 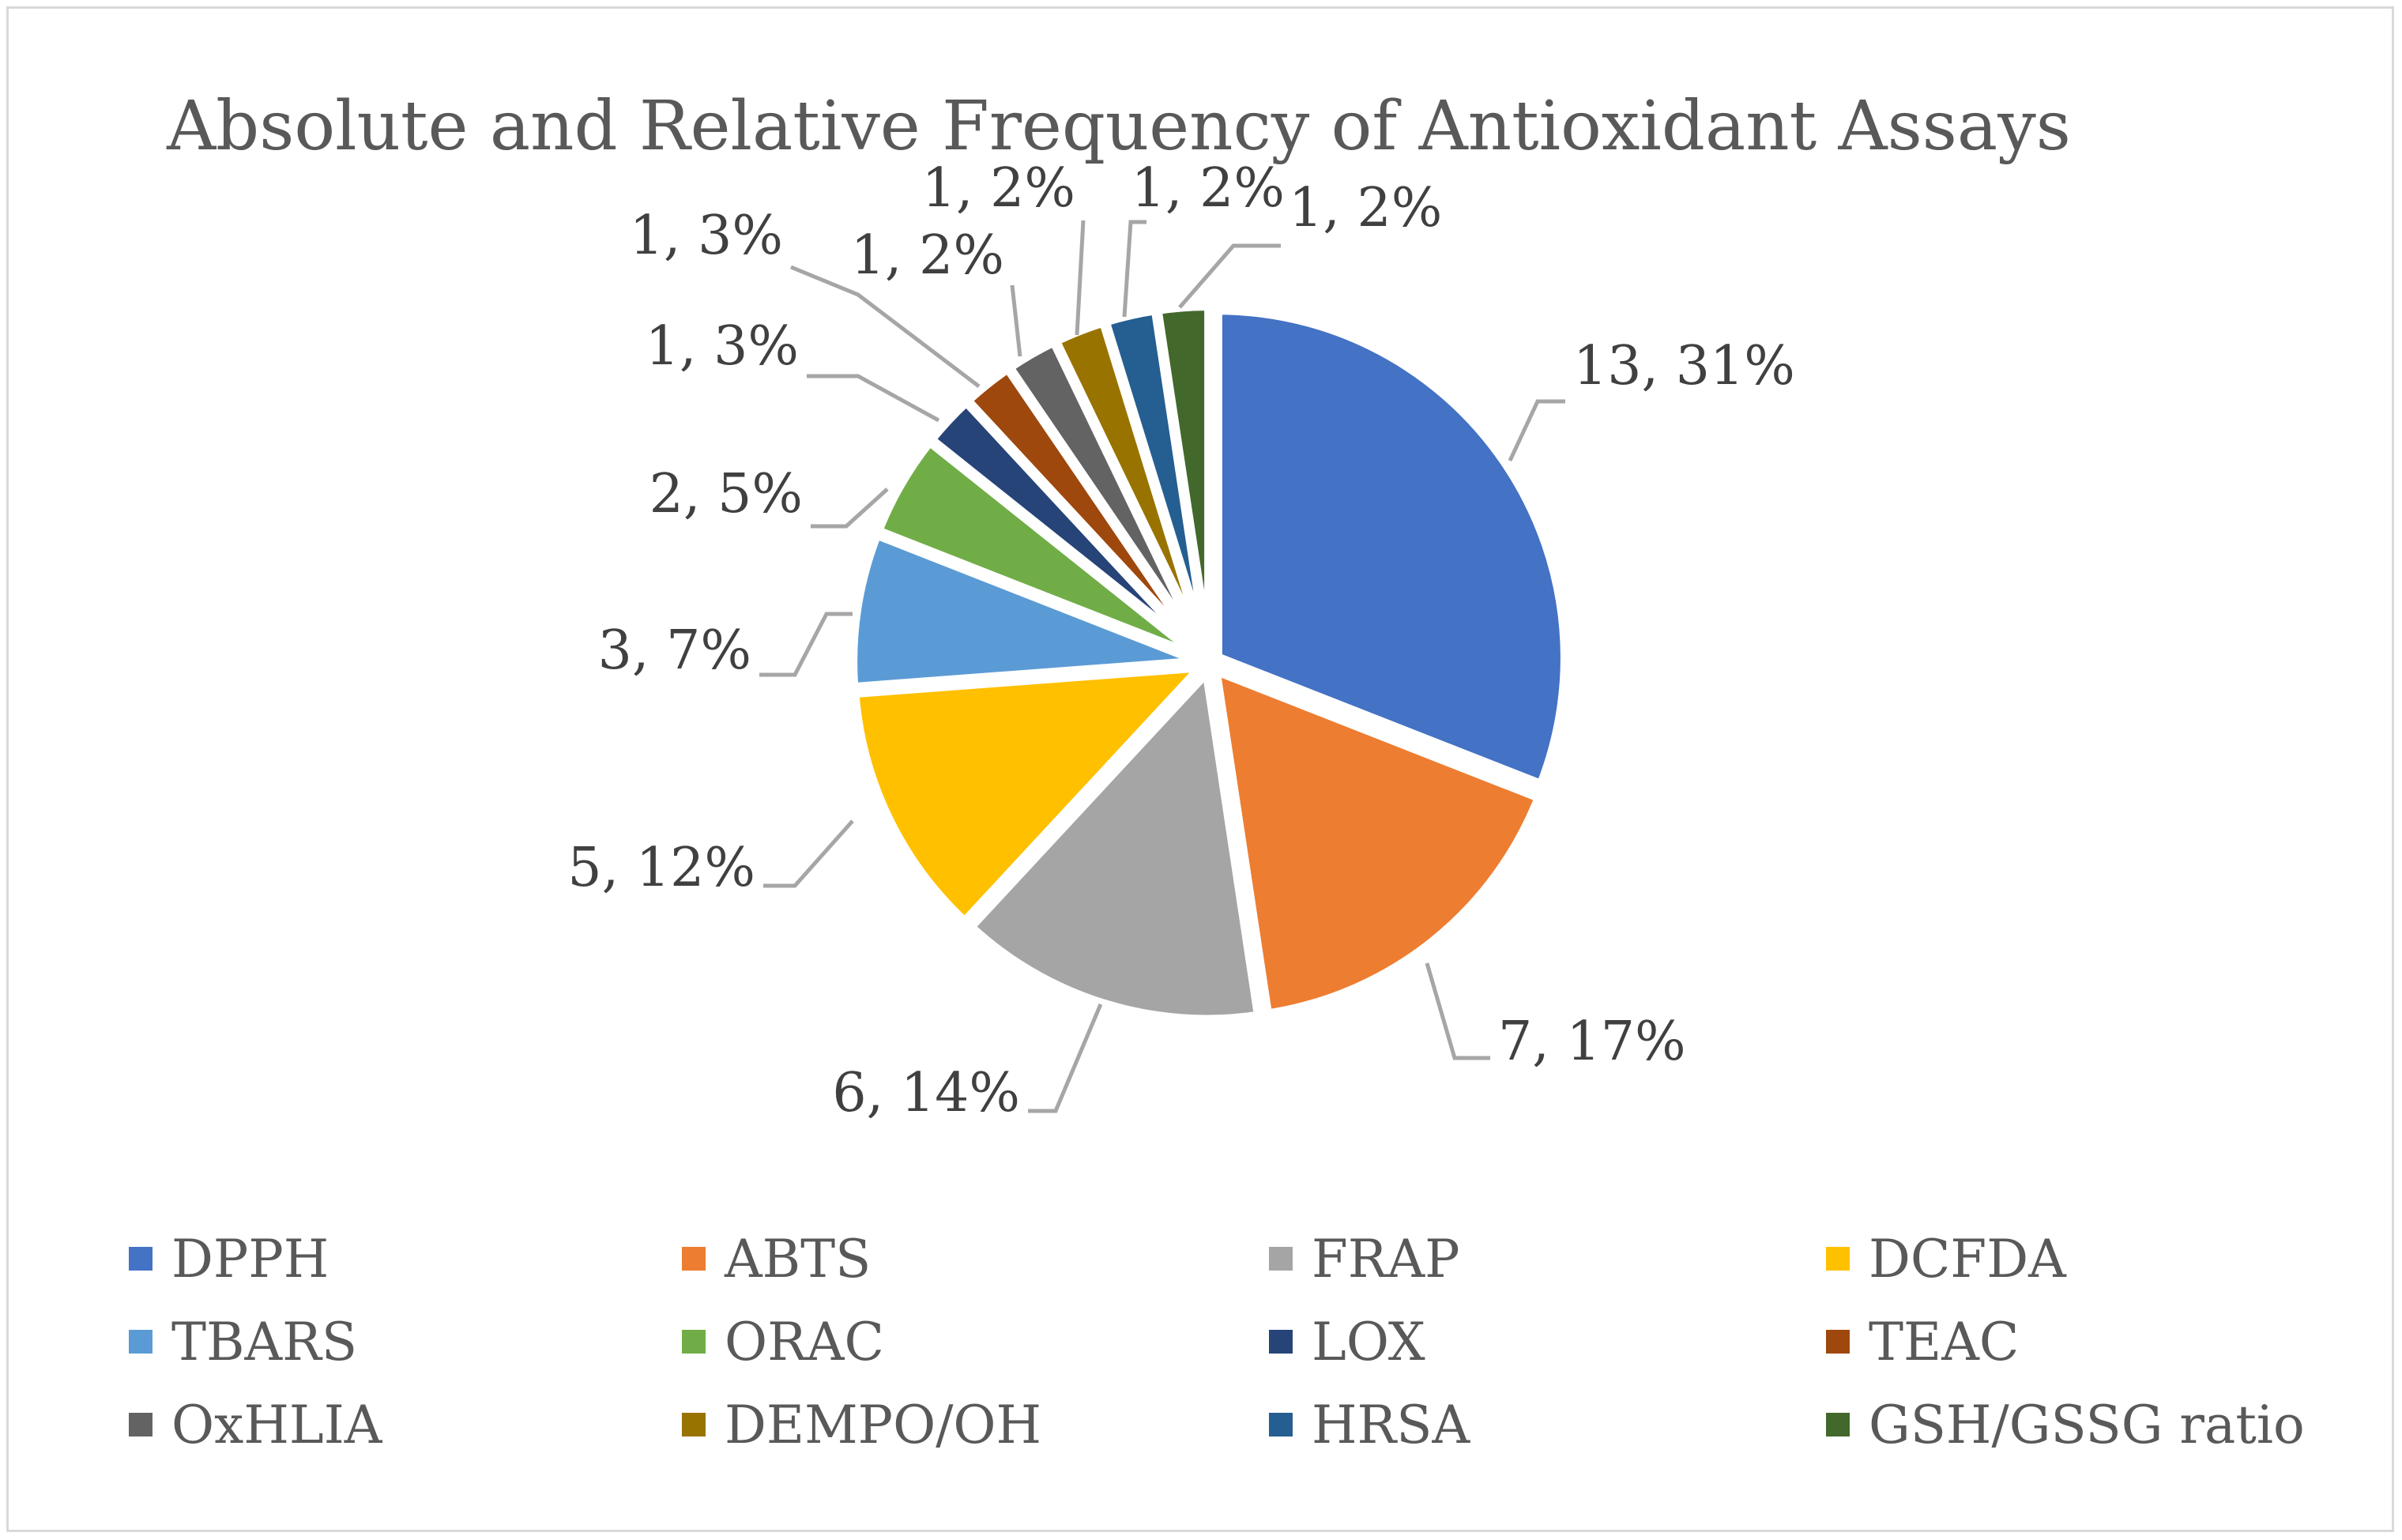 What do you see at coordinates (1365, 208) in the screenshot?
I see `data-label-gsh-gssg-ratio: 1, 2%` at bounding box center [1365, 208].